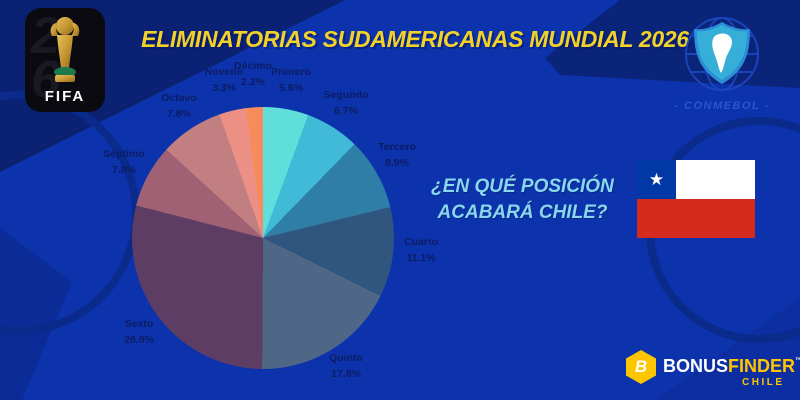 The height and width of the screenshot is (400, 800). What do you see at coordinates (397, 155) in the screenshot?
I see `pie-slice-label: Tercero 8.9%` at bounding box center [397, 155].